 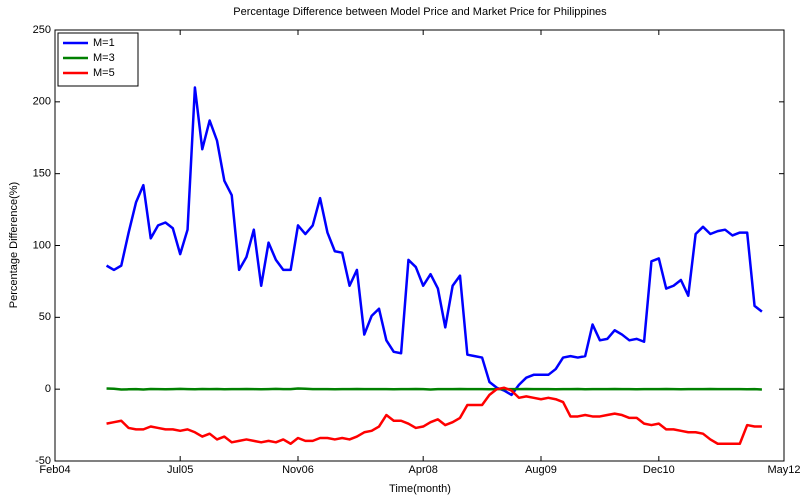 I want to click on y-axis-label: Percentage Difference(%), so click(x=14, y=245).